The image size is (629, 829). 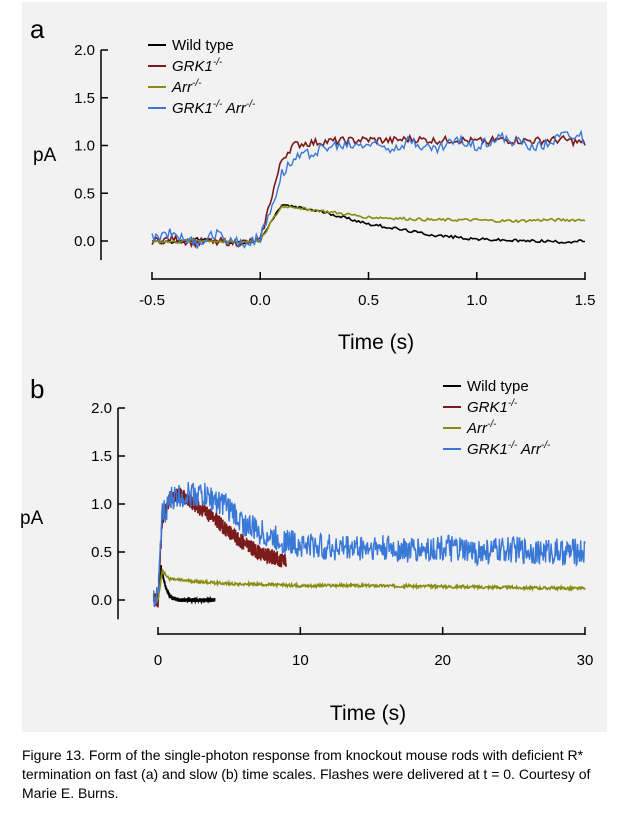 What do you see at coordinates (260, 300) in the screenshot?
I see `x-tick-label: 0.0` at bounding box center [260, 300].